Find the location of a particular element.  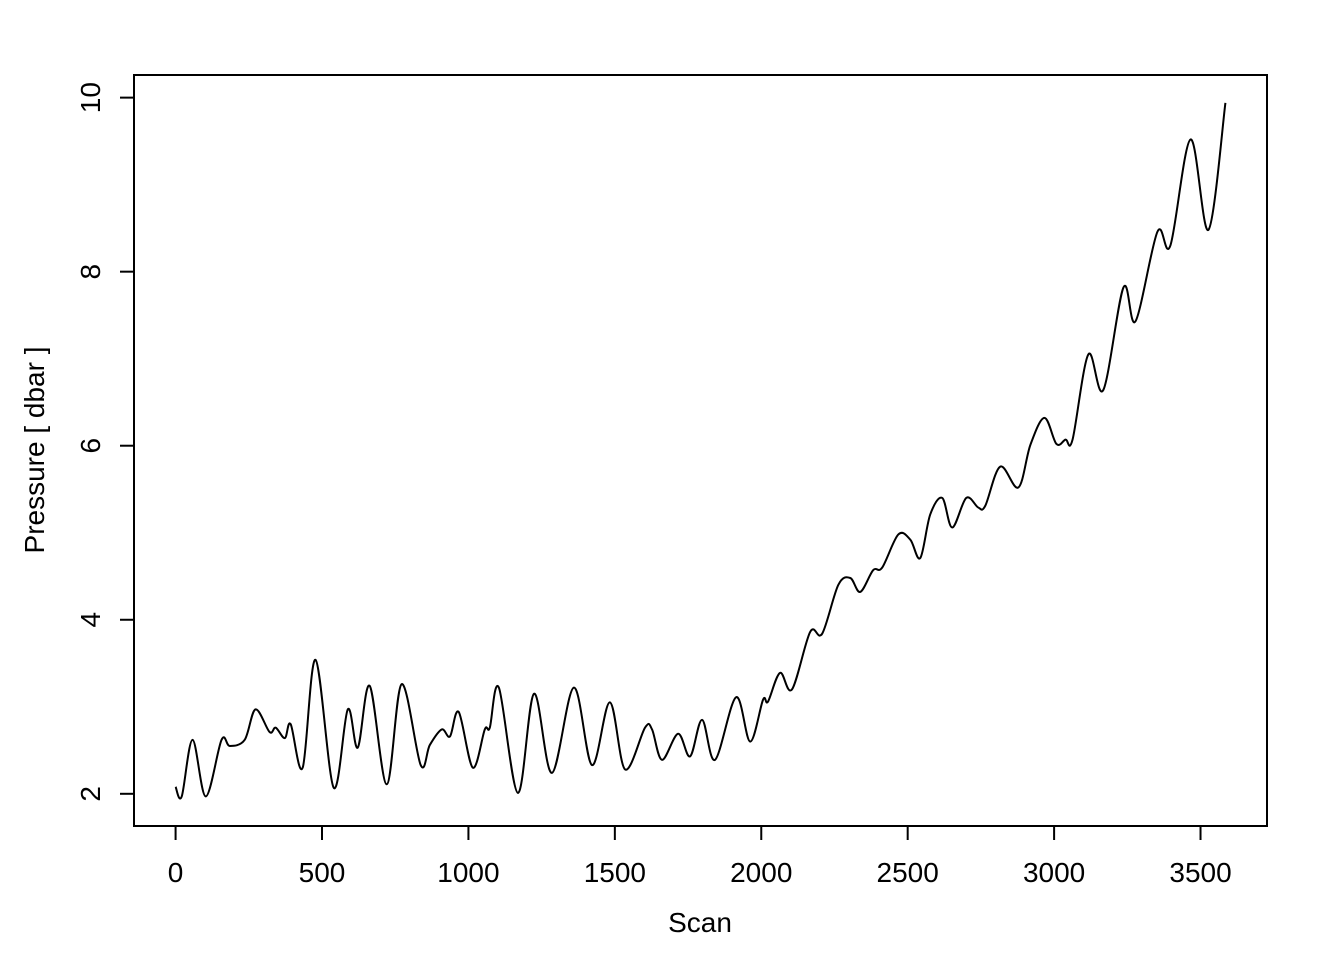

x-axis-label: Scan is located at coordinates (700, 922).